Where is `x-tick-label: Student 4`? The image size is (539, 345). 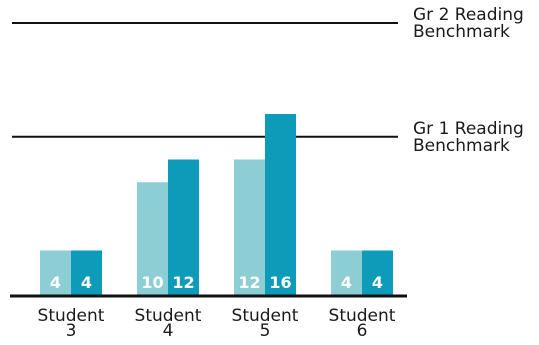 x-tick-label: Student 4 is located at coordinates (168, 323).